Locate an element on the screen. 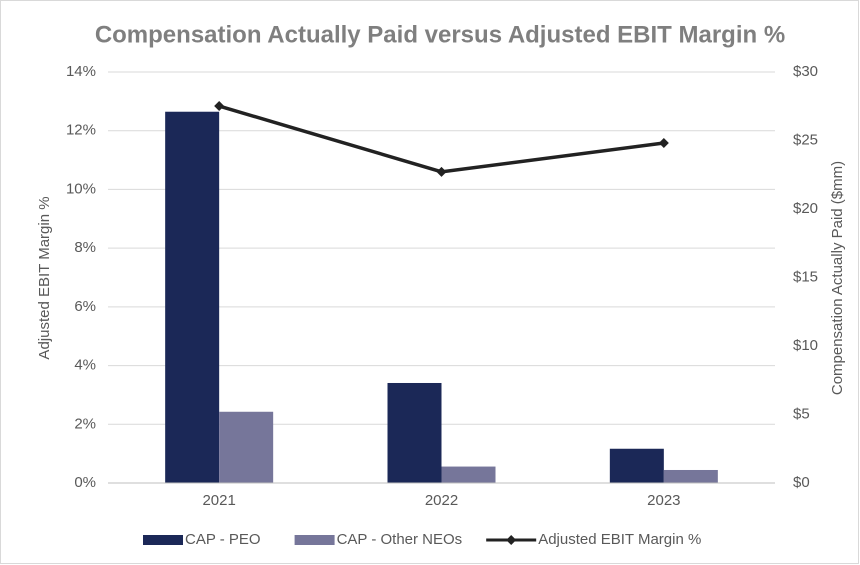 This screenshot has height=565, width=860. y2-tick-label: $30 is located at coordinates (805, 71).